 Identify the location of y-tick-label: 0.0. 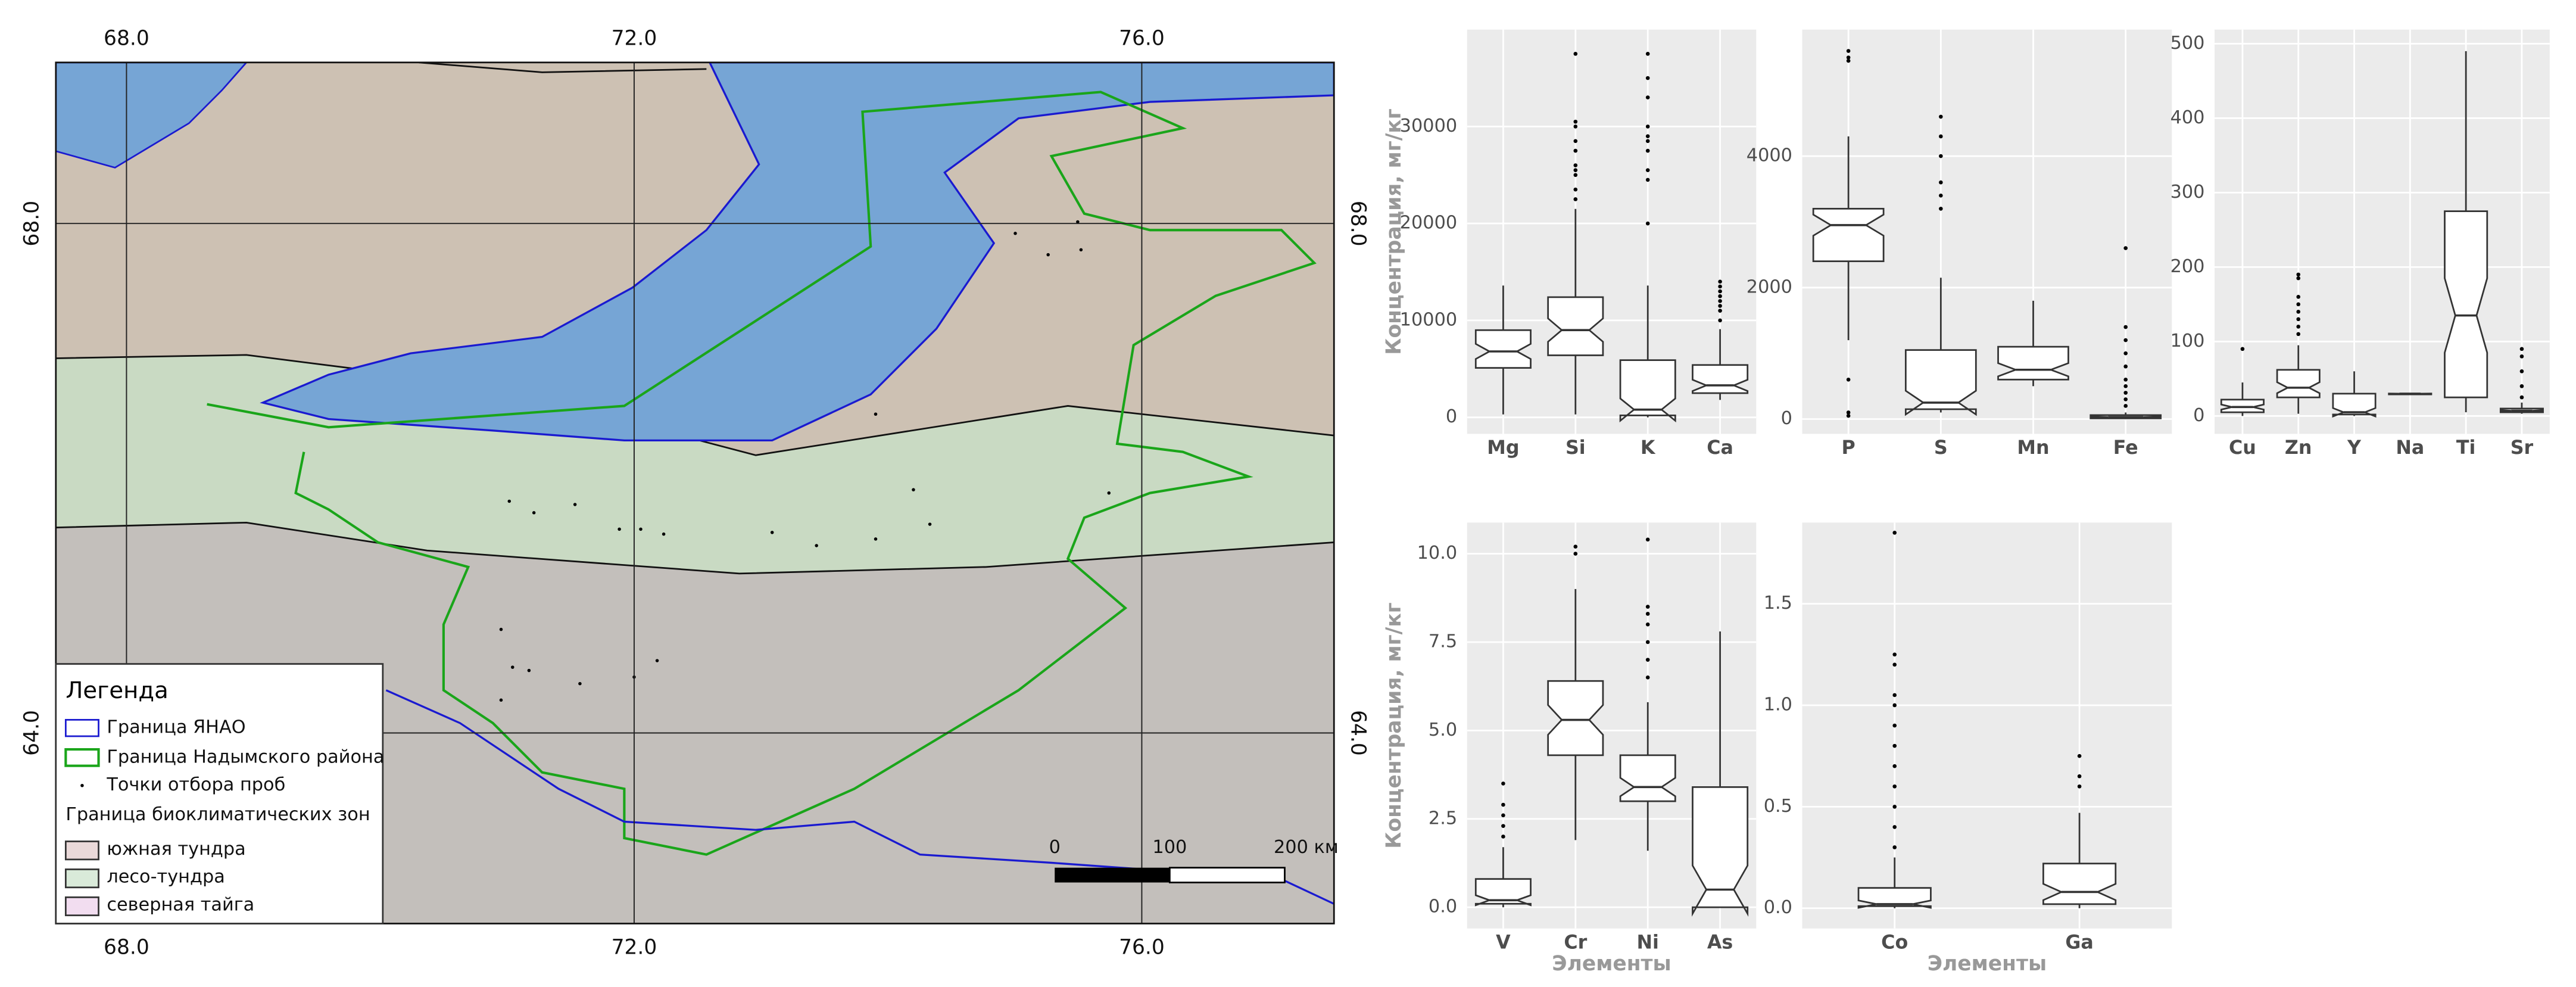
(1778, 908).